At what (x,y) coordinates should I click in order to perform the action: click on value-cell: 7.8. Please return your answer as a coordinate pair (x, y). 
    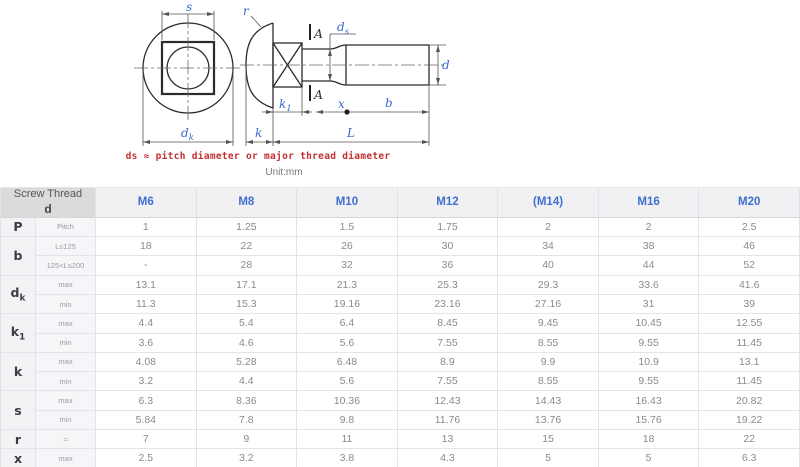
    Looking at the image, I should click on (246, 420).